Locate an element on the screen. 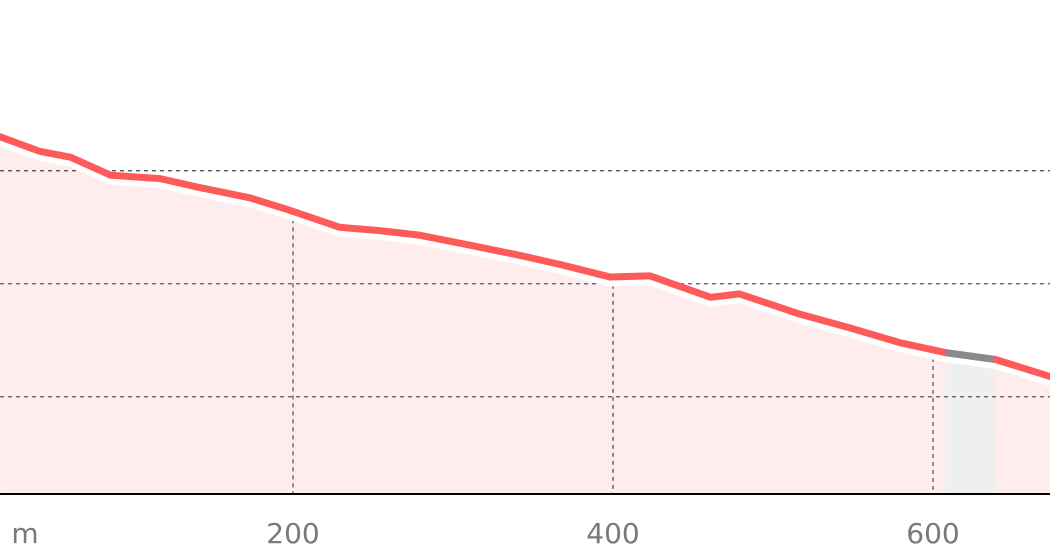 This screenshot has width=1050, height=560. x-tick-label: 200 is located at coordinates (292, 533).